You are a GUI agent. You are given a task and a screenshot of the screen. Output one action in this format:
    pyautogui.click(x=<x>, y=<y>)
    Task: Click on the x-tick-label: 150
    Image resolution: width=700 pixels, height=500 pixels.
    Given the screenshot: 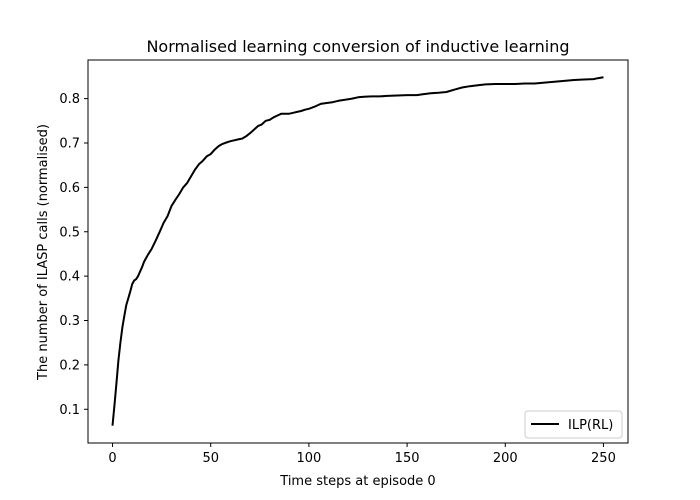 What is the action you would take?
    pyautogui.click(x=407, y=458)
    